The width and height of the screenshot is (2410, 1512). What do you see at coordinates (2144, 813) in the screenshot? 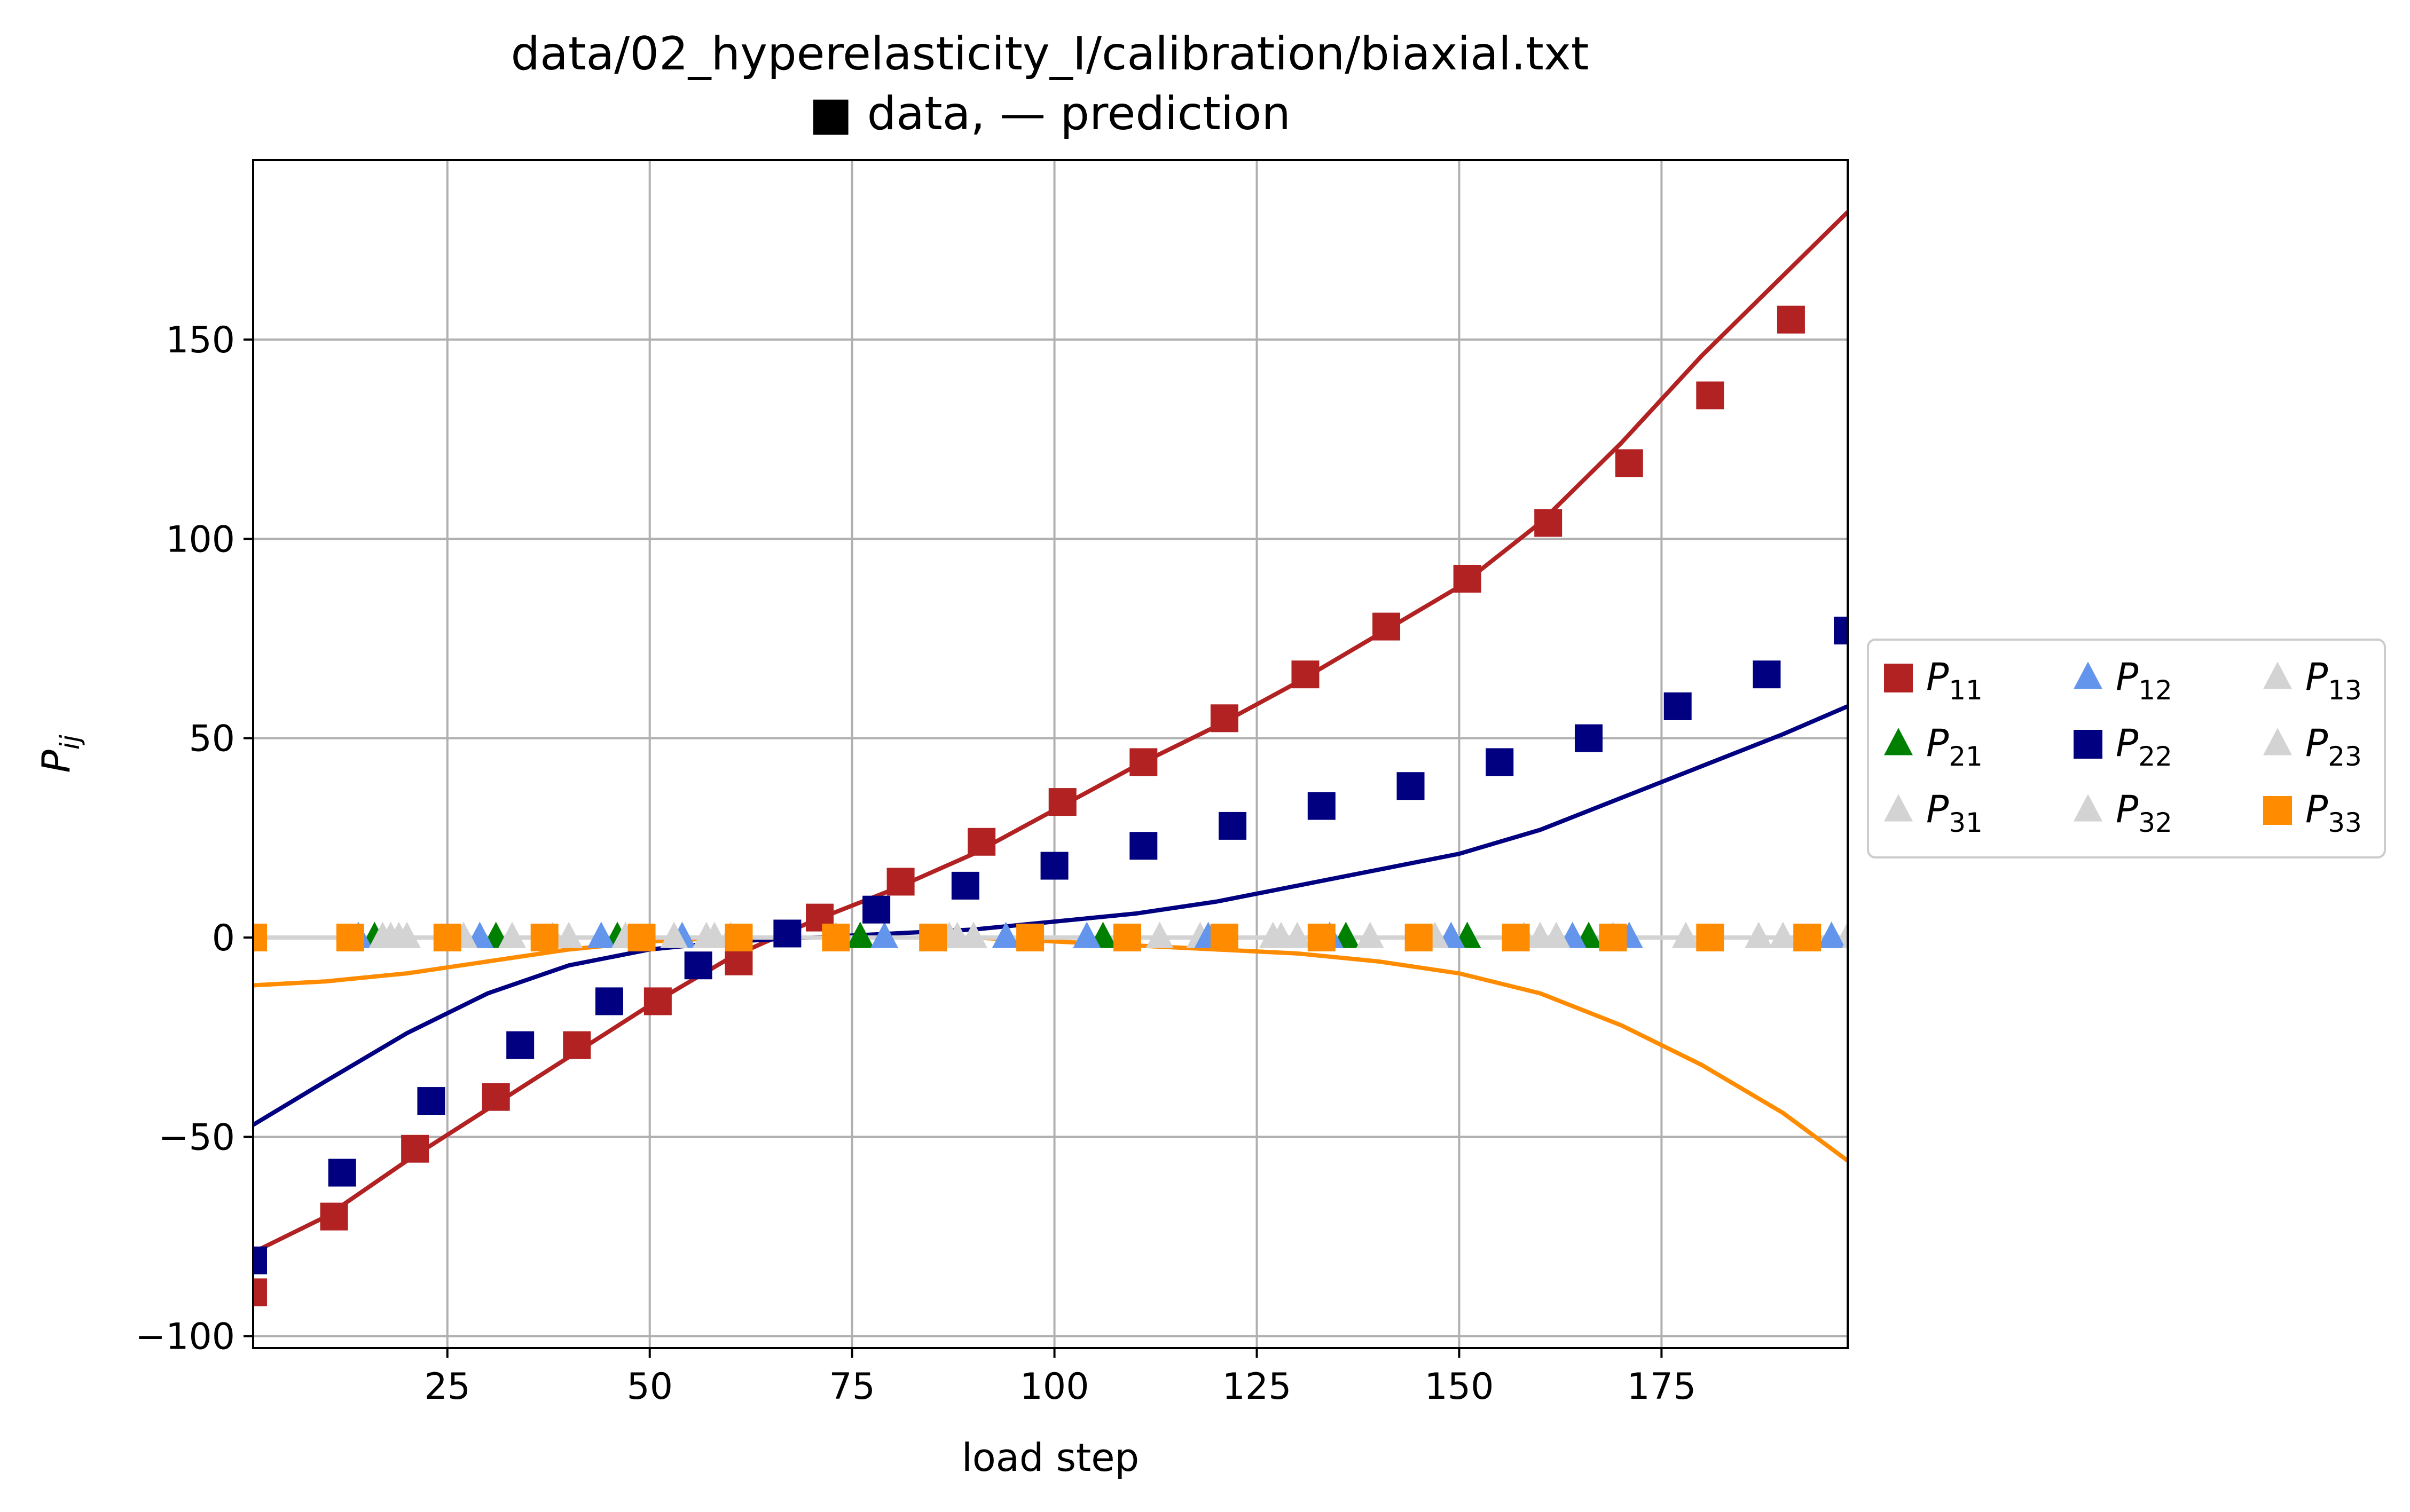
I see `legend-label-p32: P32` at bounding box center [2144, 813].